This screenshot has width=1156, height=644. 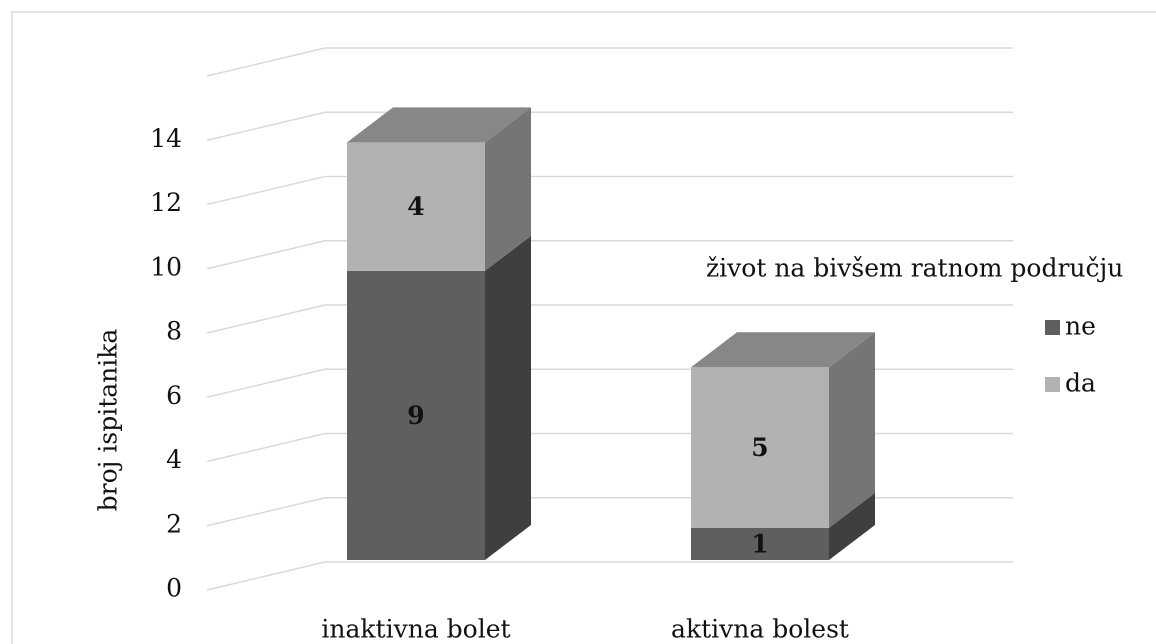 I want to click on y-tick-label: 12, so click(x=166, y=202).